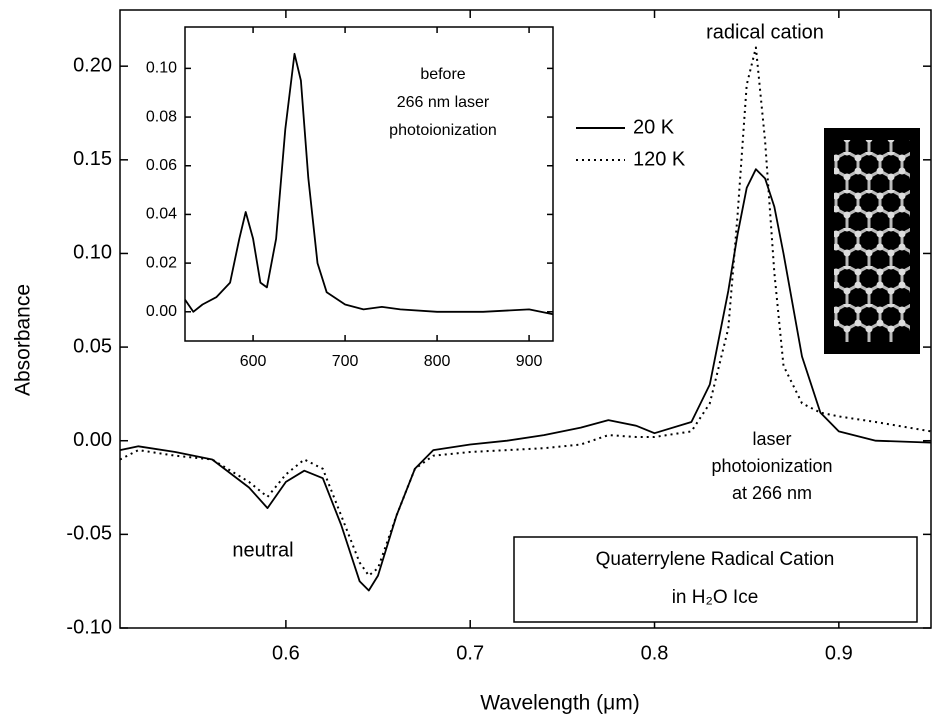  Describe the element at coordinates (470, 653) in the screenshot. I see `x-tick-label: 0.7` at that location.